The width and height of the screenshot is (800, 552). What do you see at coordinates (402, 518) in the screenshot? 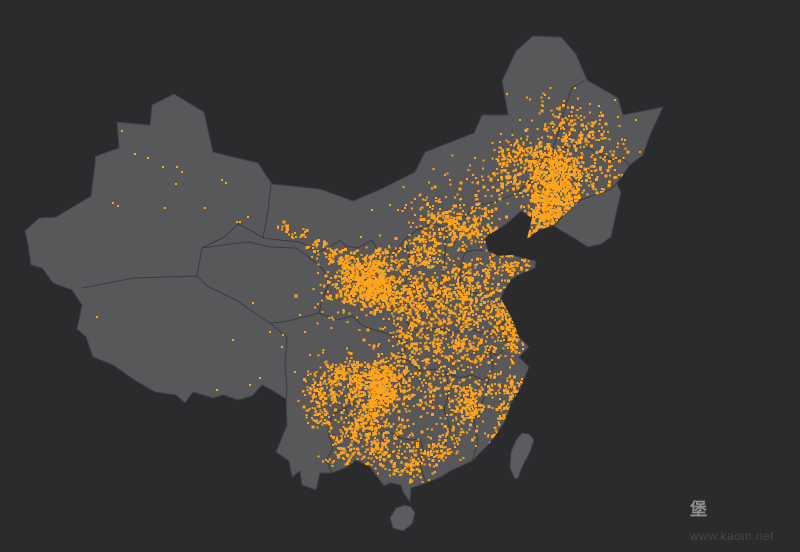
I see `hainan-island` at bounding box center [402, 518].